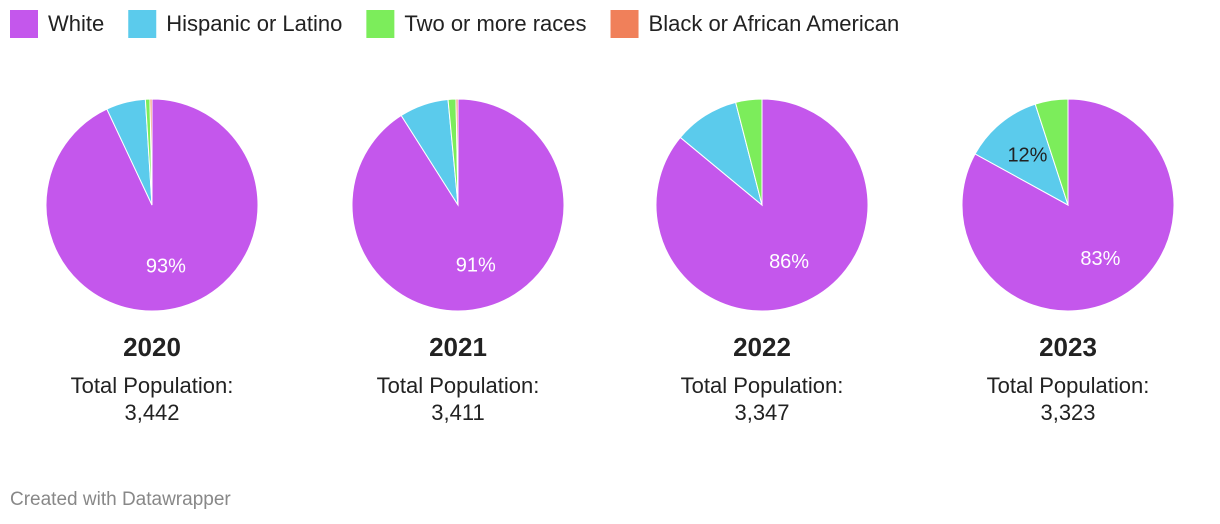 This screenshot has height=524, width=1220. Describe the element at coordinates (151, 412) in the screenshot. I see `total-population: 3,442` at that location.